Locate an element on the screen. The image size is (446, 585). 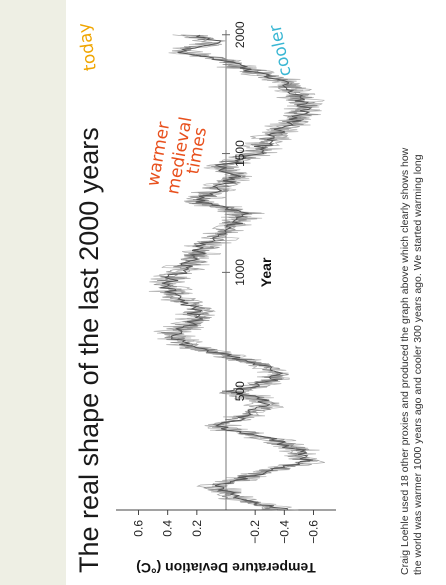
y-tick-label: 0.2 is located at coordinates (197, 528).